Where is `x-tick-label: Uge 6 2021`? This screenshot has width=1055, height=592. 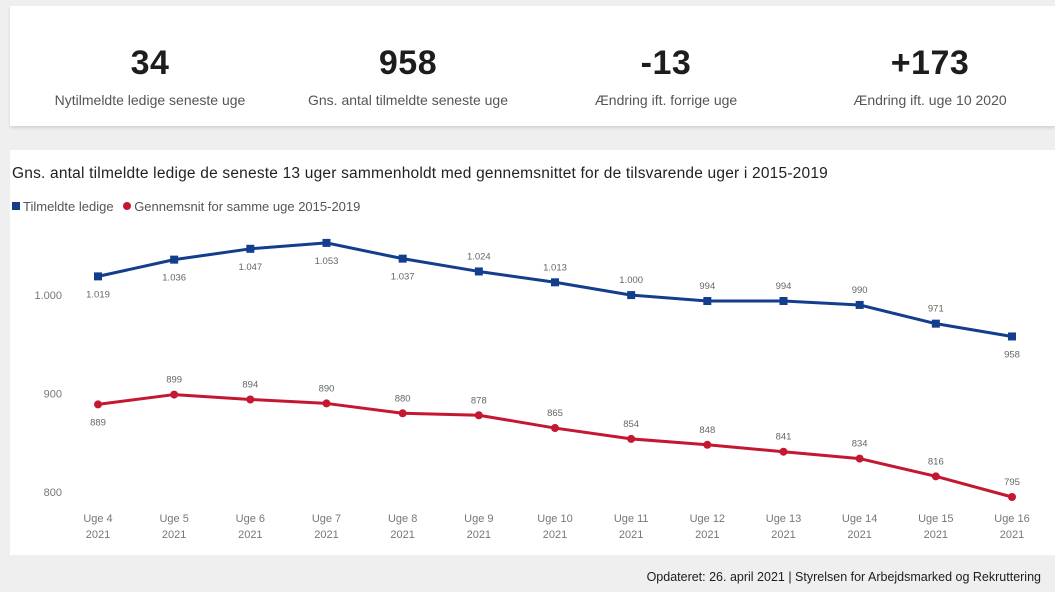 x-tick-label: Uge 6 2021 is located at coordinates (250, 527).